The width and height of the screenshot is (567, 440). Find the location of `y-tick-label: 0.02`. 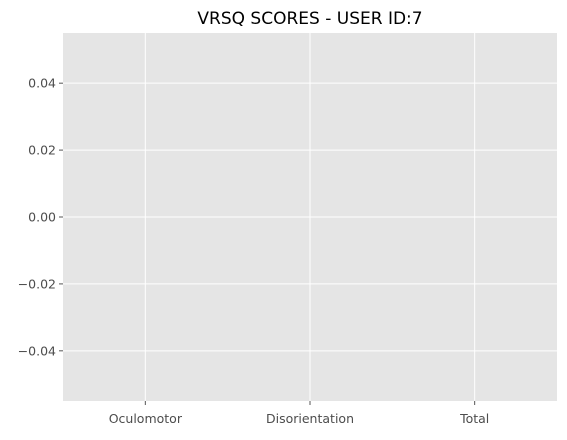

y-tick-label: 0.02 is located at coordinates (42, 150).